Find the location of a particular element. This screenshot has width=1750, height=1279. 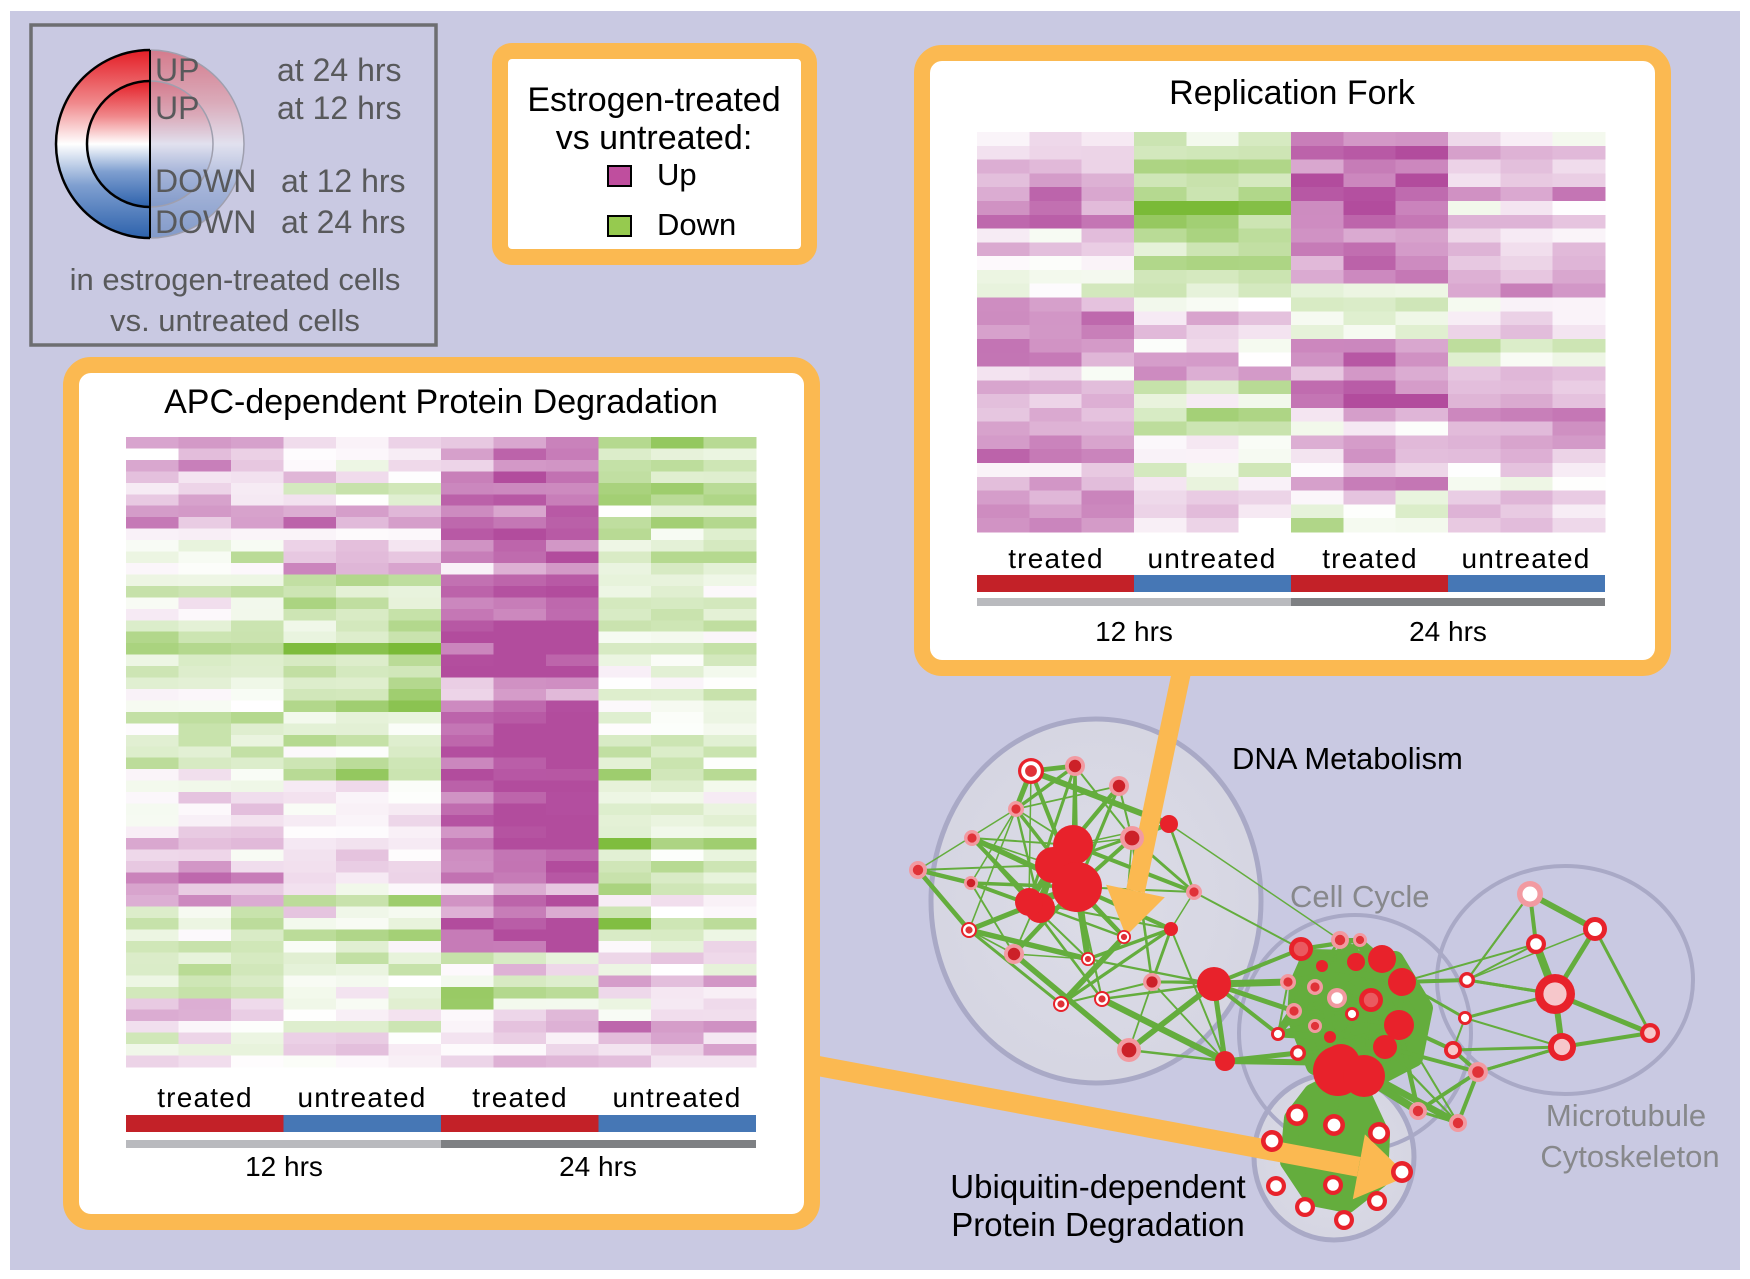

svg-text: Microtubule is located at coordinates (1626, 1115).